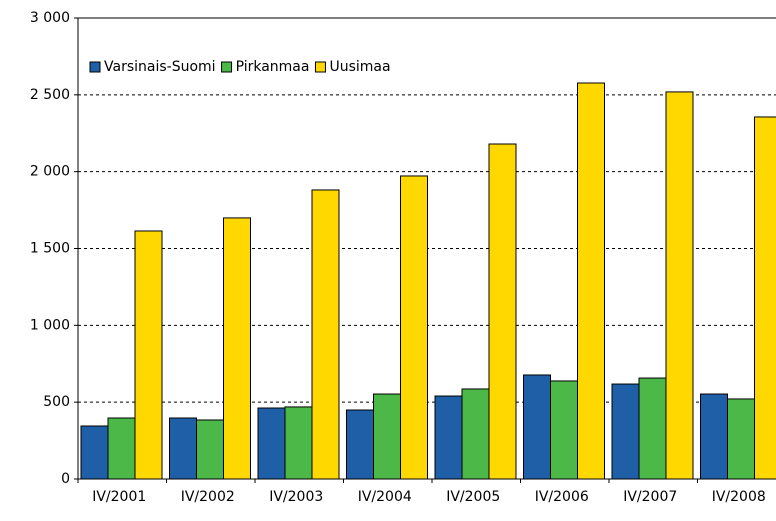 This screenshot has width=776, height=521. Describe the element at coordinates (50, 249) in the screenshot. I see `y-tick-label: 1 500` at that location.